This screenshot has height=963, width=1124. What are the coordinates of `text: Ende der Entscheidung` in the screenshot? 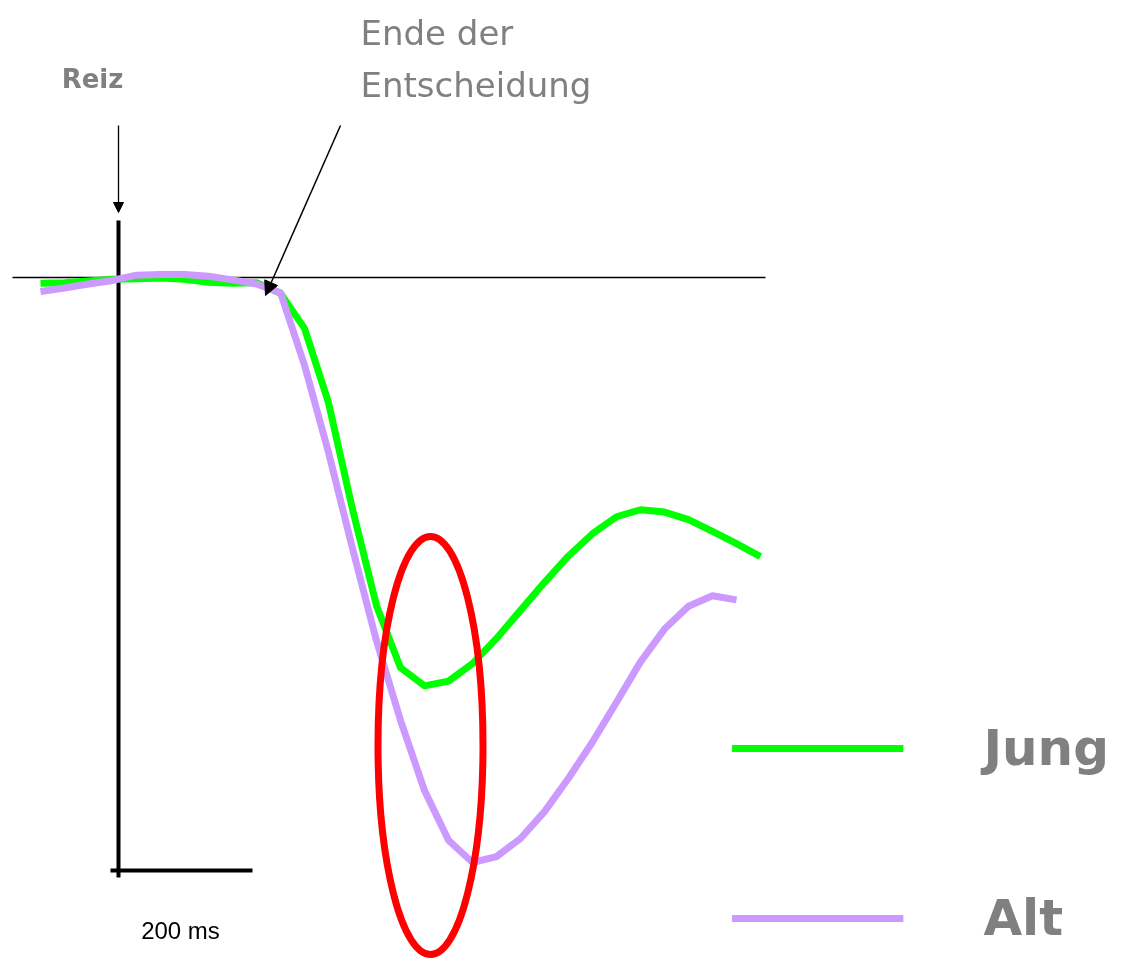 It's located at (476, 58).